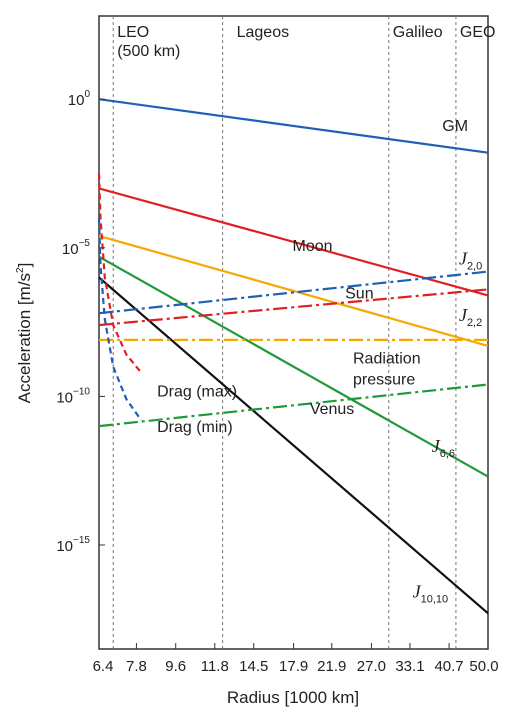 The width and height of the screenshot is (508, 714). What do you see at coordinates (331, 666) in the screenshot?
I see `x-tick-label: 21.9` at bounding box center [331, 666].